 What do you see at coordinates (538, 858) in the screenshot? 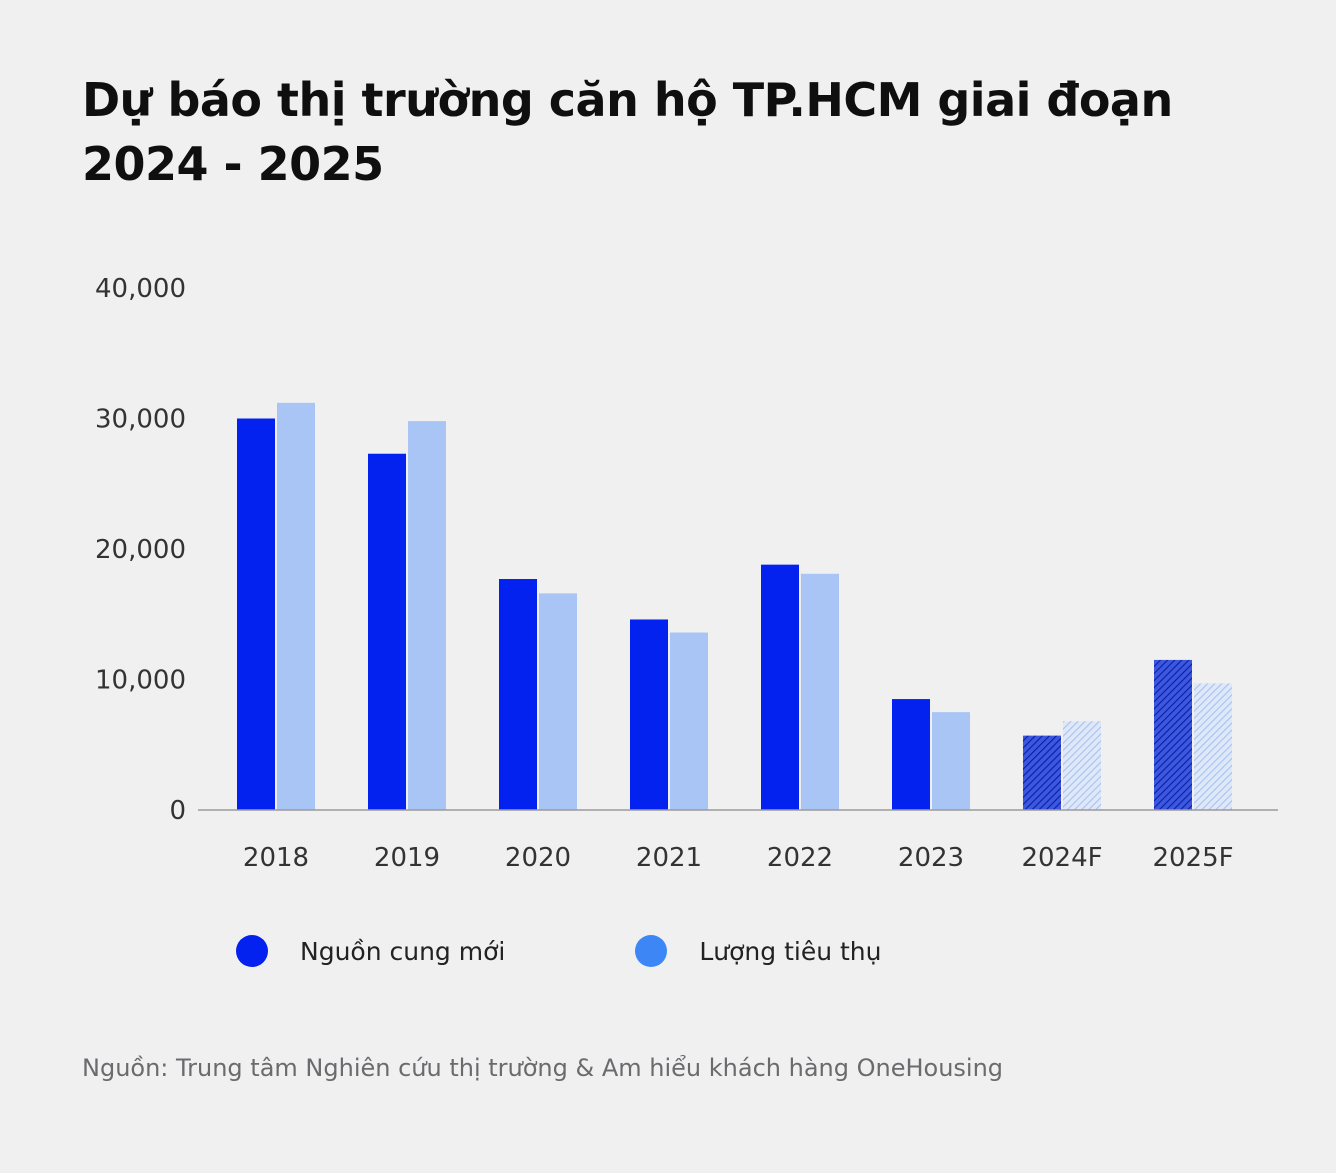
I see `x-tick-label: 2020` at bounding box center [538, 858].